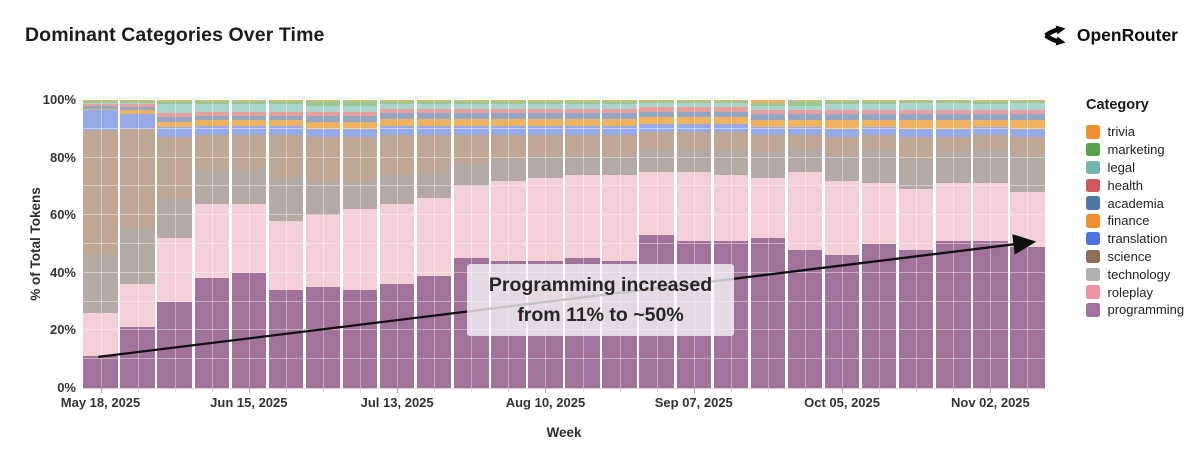 This screenshot has width=1200, height=451. What do you see at coordinates (879, 244) in the screenshot?
I see `bar-week-Oct 12, 2025` at bounding box center [879, 244].